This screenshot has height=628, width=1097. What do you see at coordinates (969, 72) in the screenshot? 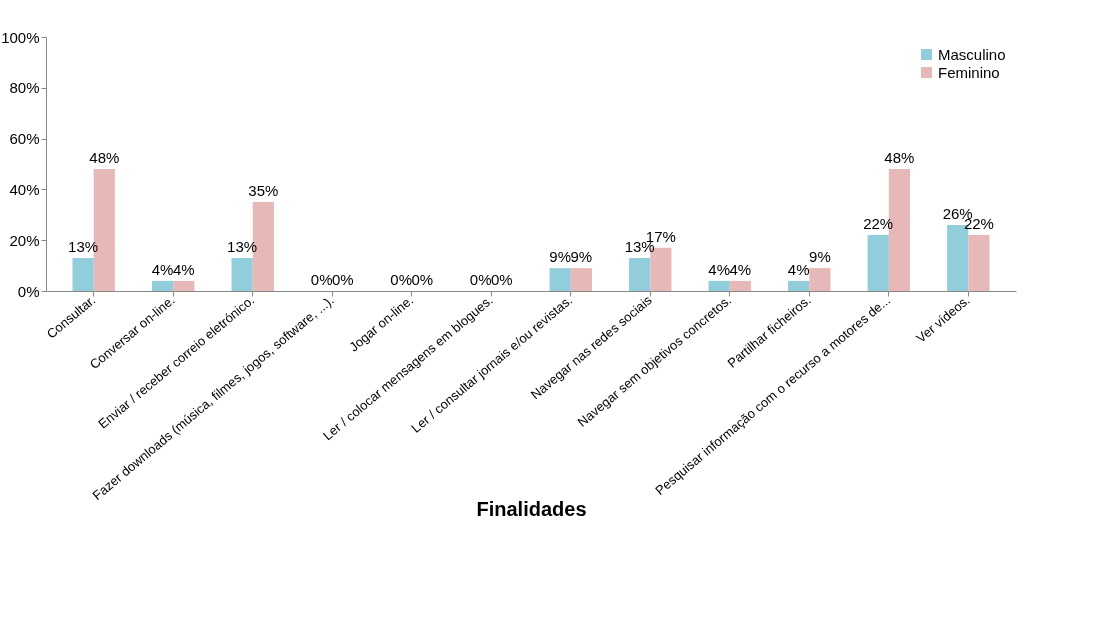
I see `legend-label: Feminino` at bounding box center [969, 72].